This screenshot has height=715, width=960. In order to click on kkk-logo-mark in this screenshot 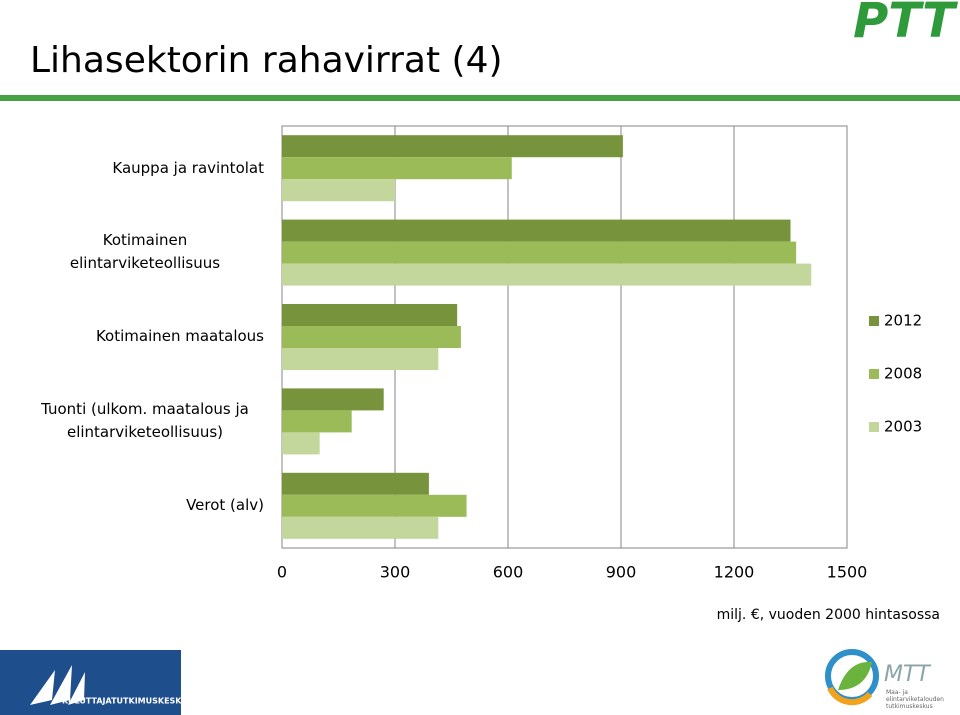, I will do `click(57, 685)`.